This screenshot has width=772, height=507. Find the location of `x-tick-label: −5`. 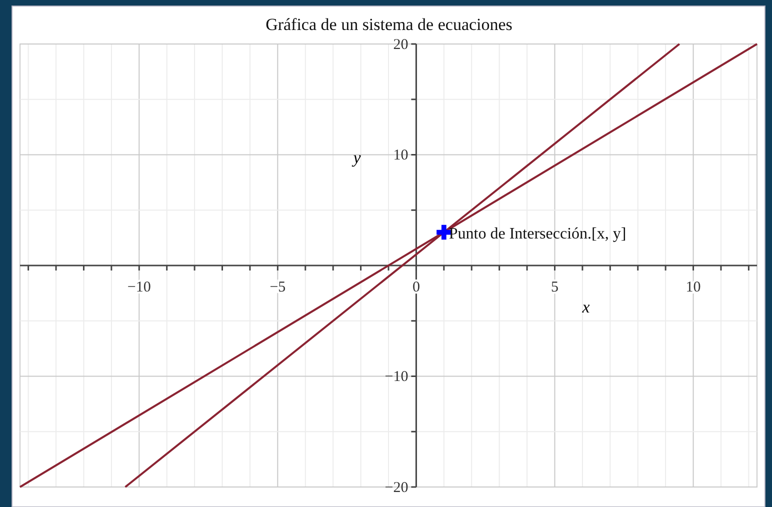

x-tick-label: −5 is located at coordinates (278, 288).